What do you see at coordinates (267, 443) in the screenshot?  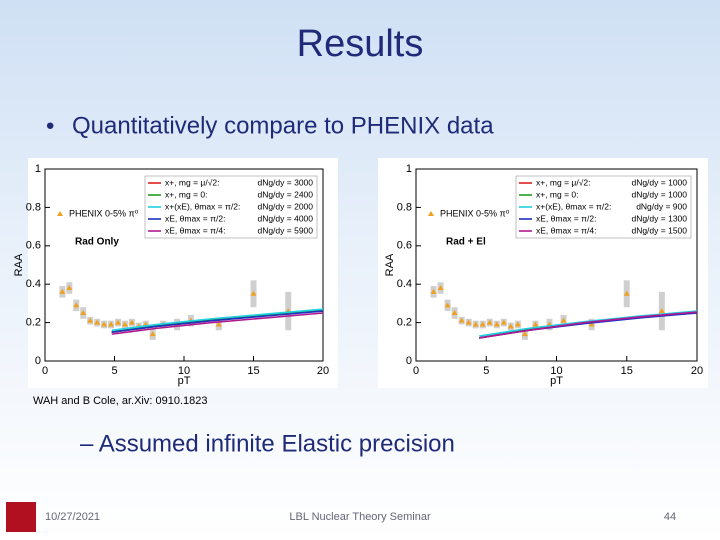 I see `sub-bullet: – Assumed infinite Elastic precision` at bounding box center [267, 443].